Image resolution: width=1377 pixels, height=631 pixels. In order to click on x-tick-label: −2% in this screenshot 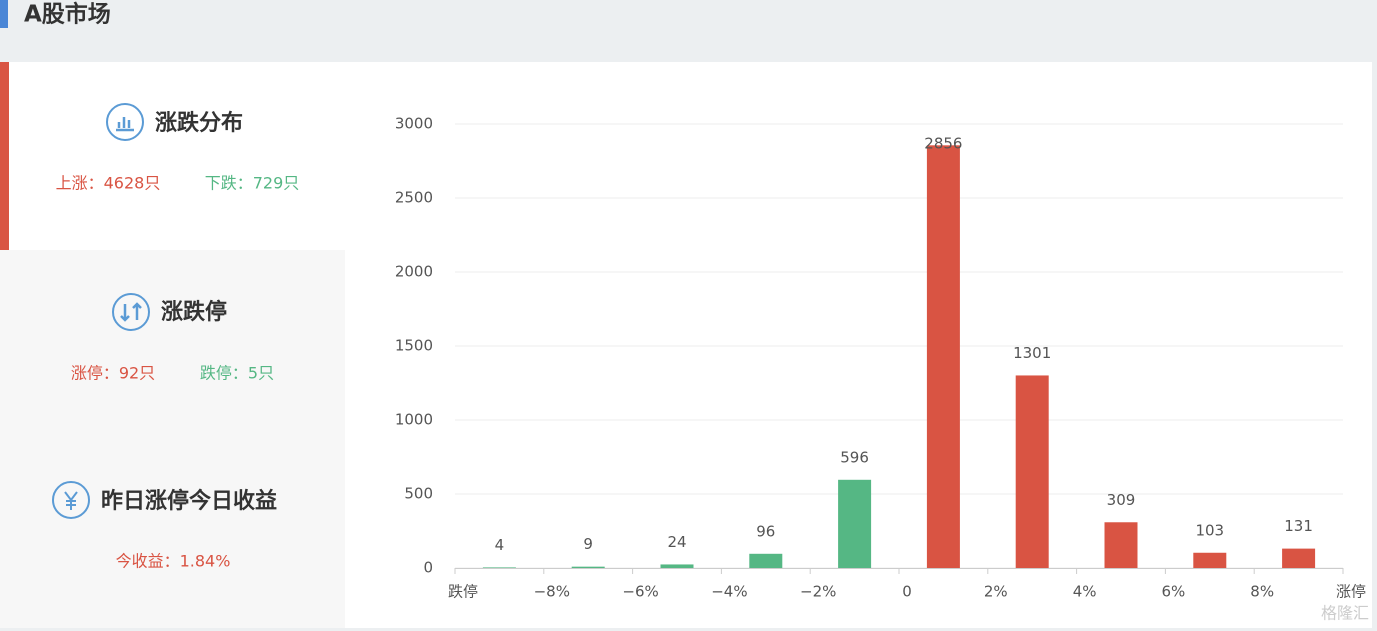, I will do `click(818, 592)`.